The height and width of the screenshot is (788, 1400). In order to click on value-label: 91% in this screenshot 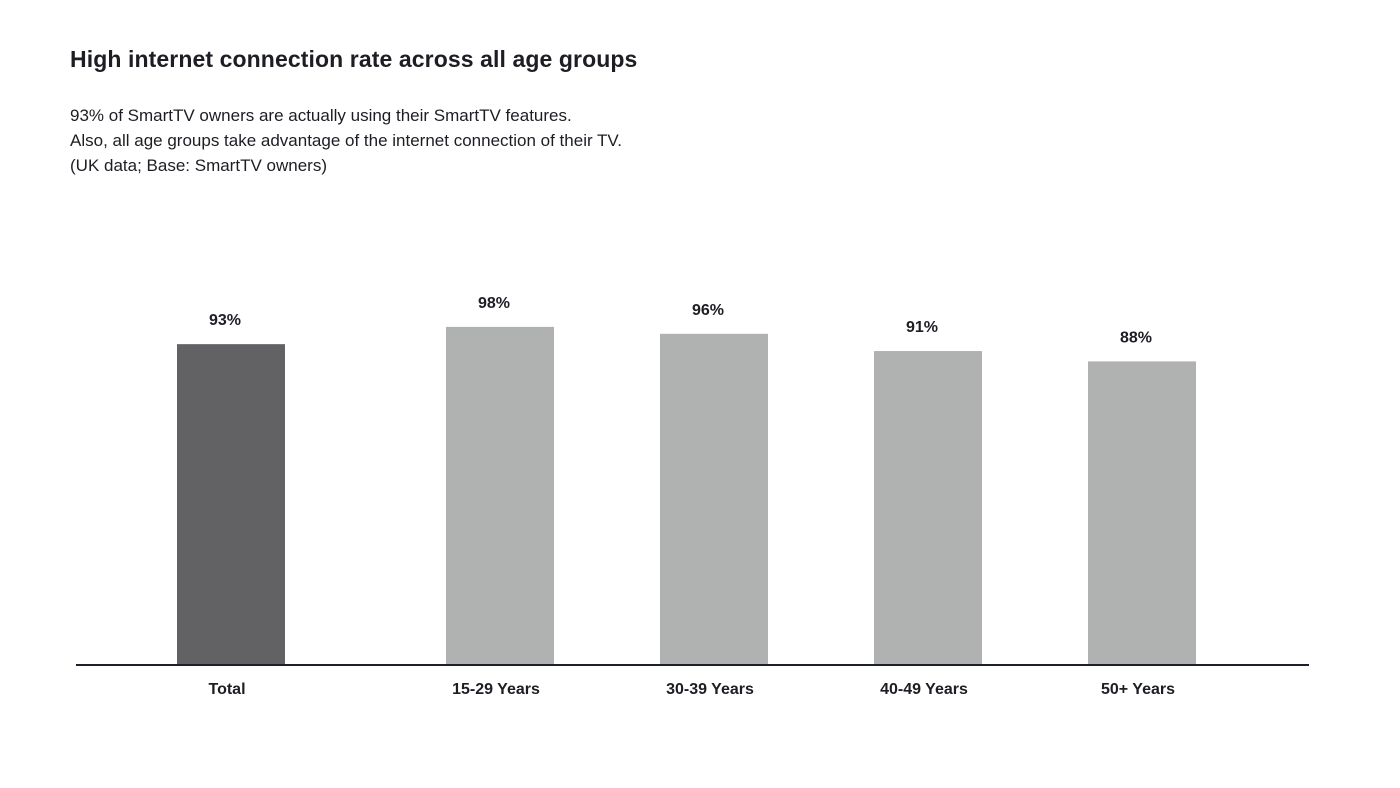, I will do `click(922, 327)`.